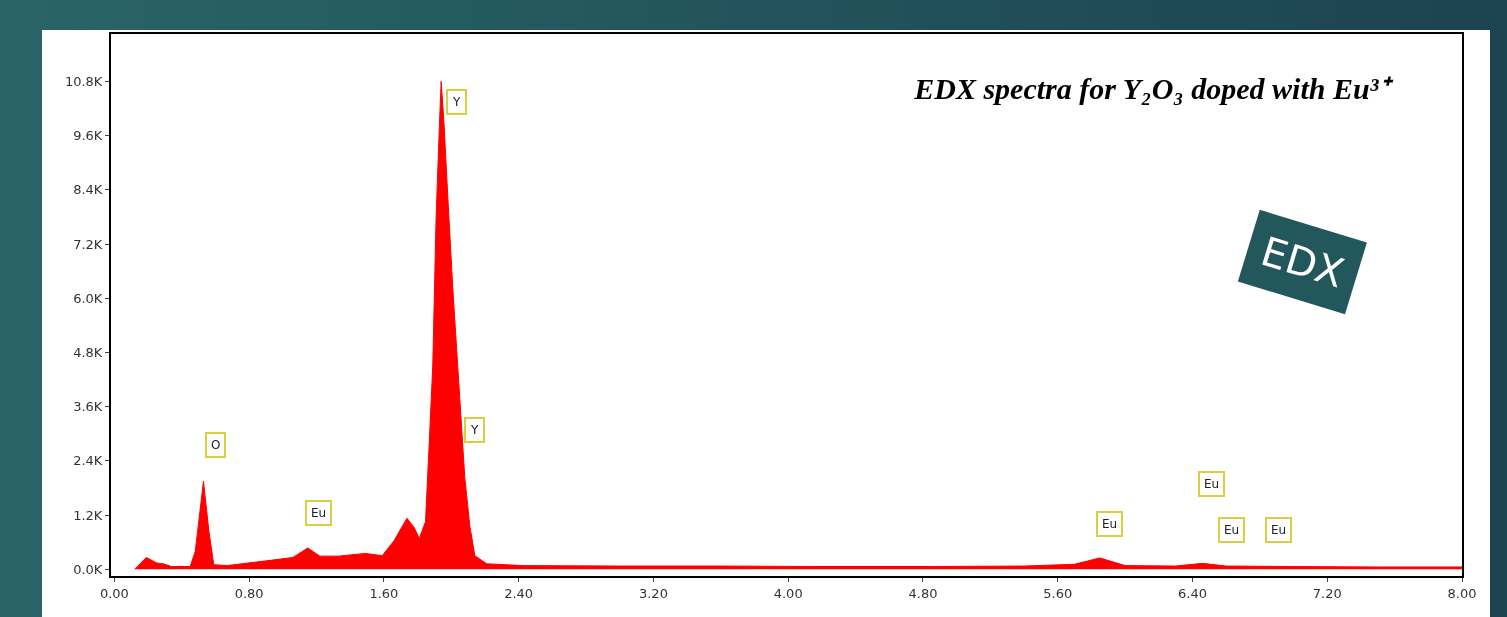  What do you see at coordinates (216, 445) in the screenshot?
I see `annotation: O` at bounding box center [216, 445].